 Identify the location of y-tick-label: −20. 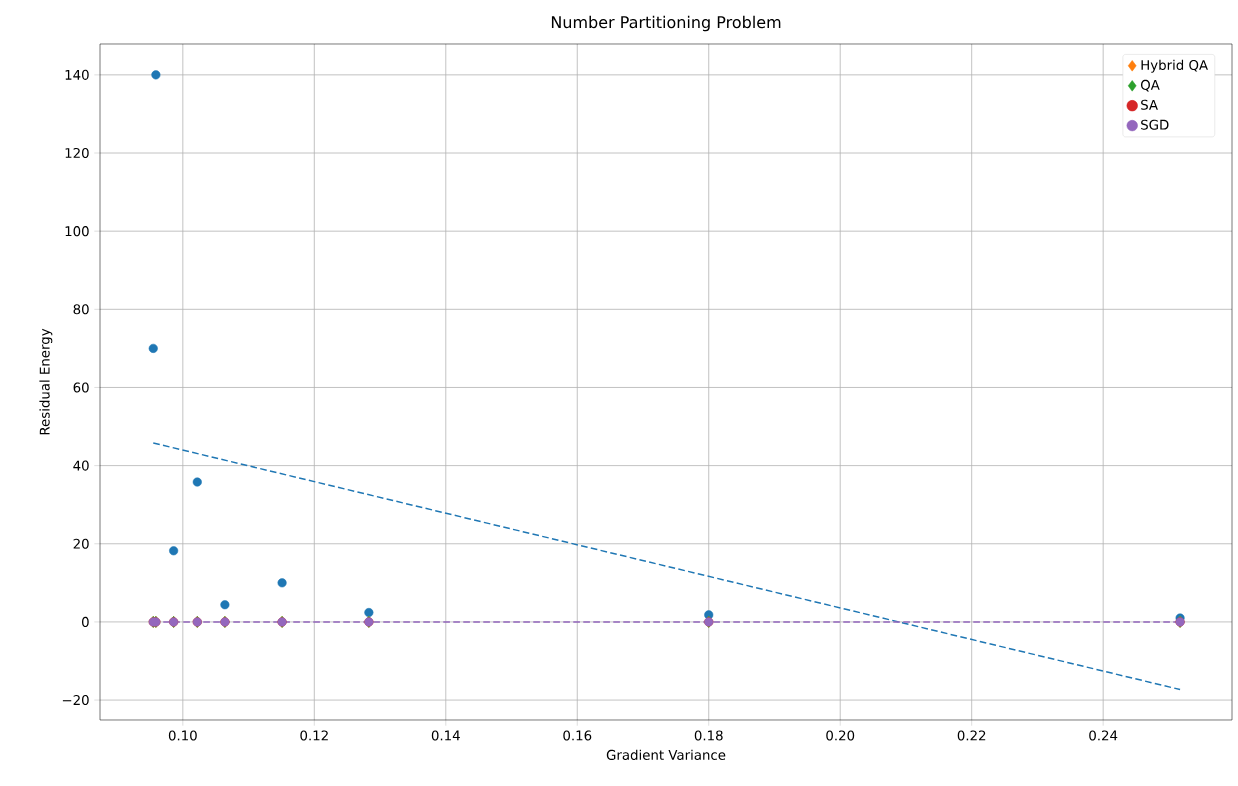
(75, 700).